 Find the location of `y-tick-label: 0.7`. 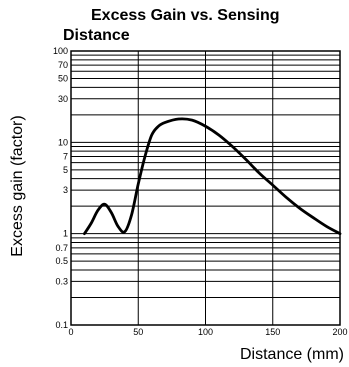

y-tick-label: 0.7 is located at coordinates (61, 248).